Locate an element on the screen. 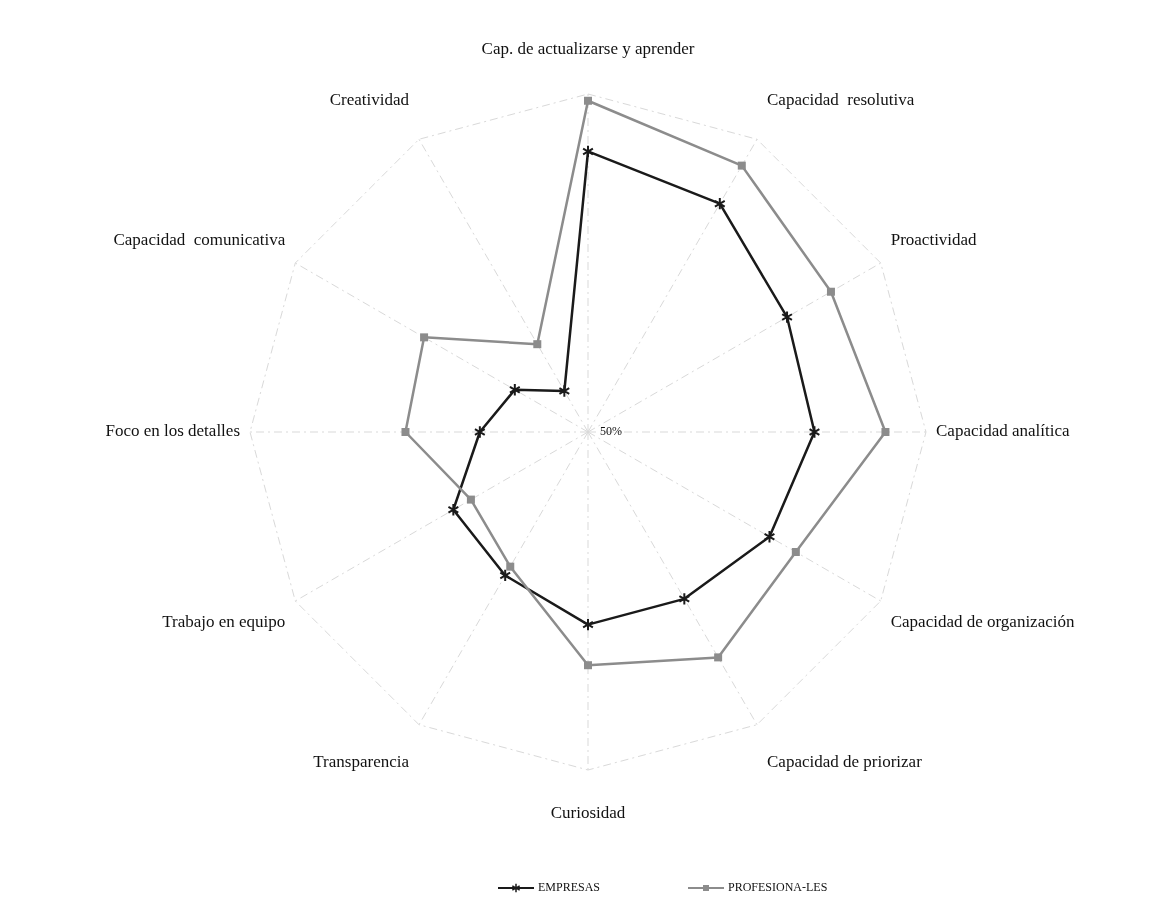  spoke-label: Cap. de actualizarse y aprender is located at coordinates (588, 48).